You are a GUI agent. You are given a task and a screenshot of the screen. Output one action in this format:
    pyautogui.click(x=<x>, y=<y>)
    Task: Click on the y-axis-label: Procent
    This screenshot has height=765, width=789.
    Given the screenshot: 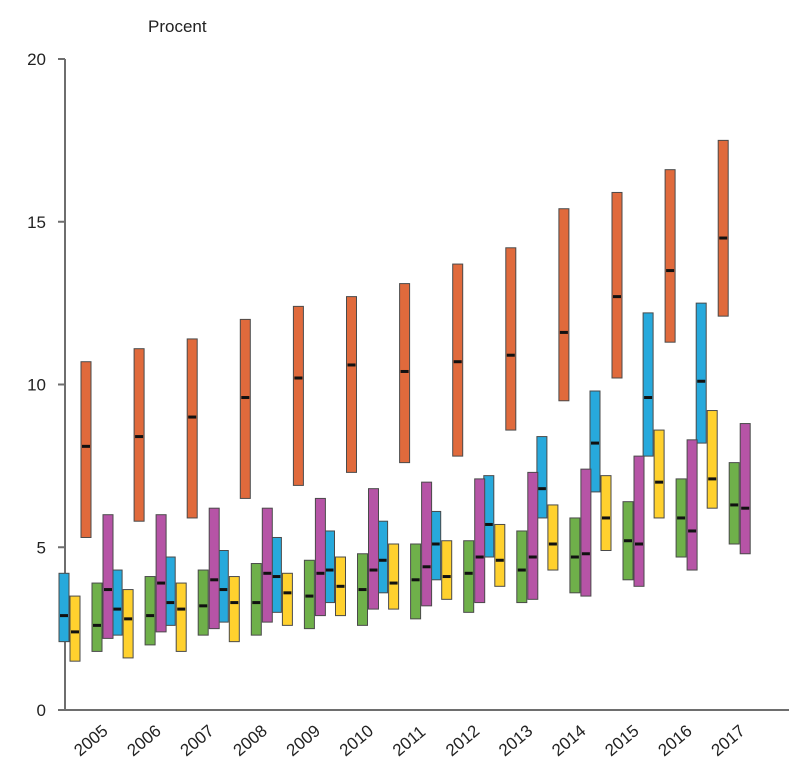 What is the action you would take?
    pyautogui.click(x=177, y=26)
    